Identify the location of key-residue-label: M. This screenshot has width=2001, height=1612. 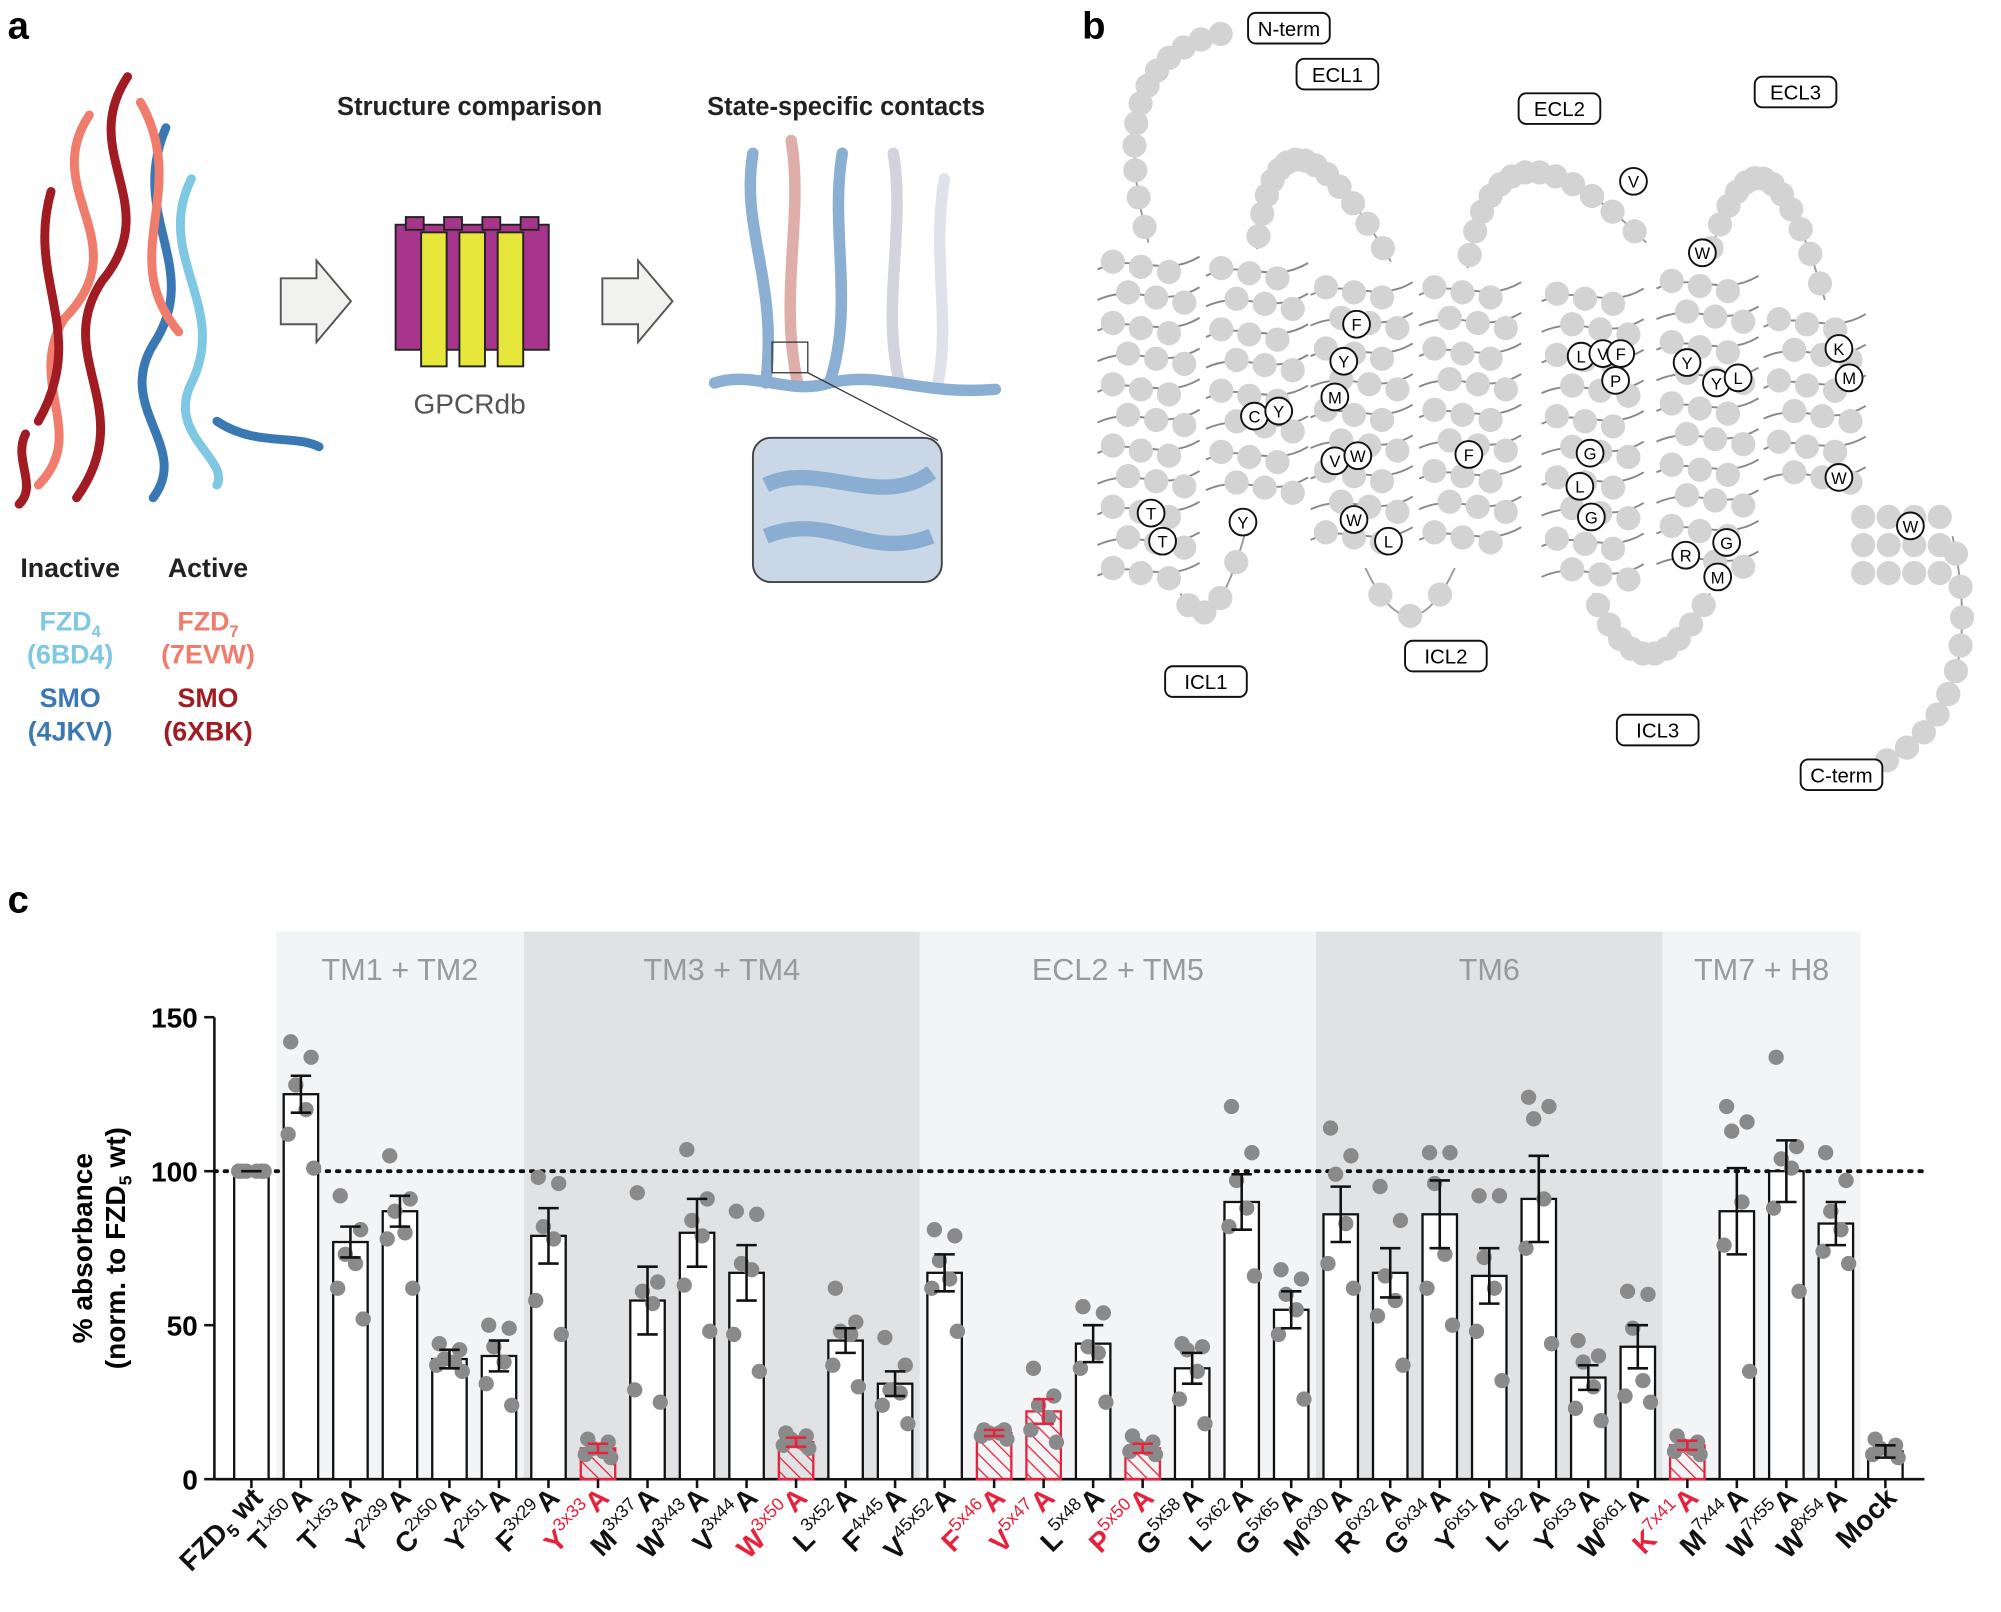
(1849, 378).